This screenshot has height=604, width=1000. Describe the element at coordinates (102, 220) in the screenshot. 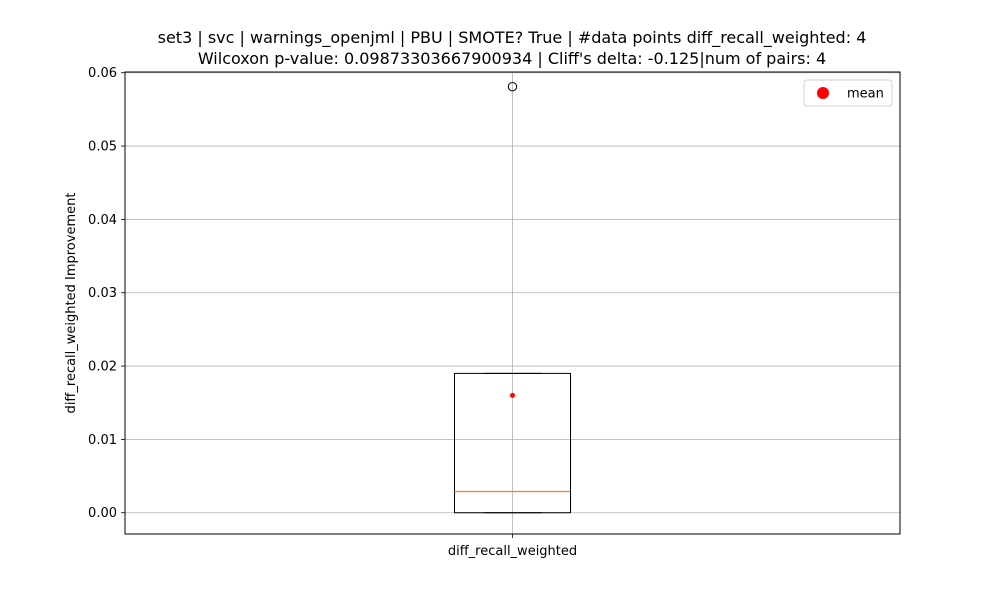

I see `y-tick-label: 0.04` at that location.